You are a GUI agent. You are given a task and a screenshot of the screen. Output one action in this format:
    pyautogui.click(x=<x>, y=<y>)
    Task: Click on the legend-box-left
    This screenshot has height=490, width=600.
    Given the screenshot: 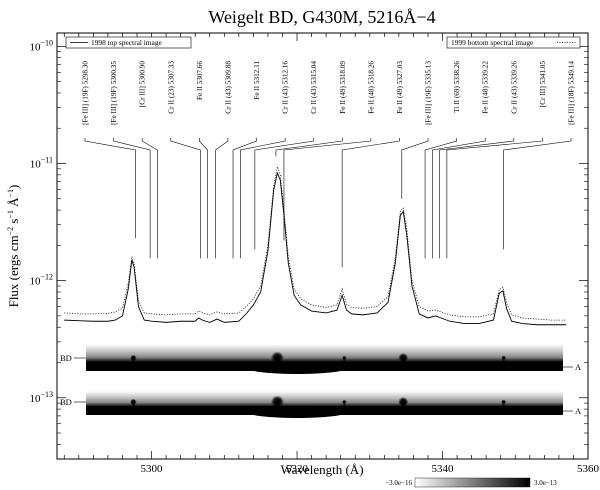 What is the action you would take?
    pyautogui.click(x=128, y=42)
    